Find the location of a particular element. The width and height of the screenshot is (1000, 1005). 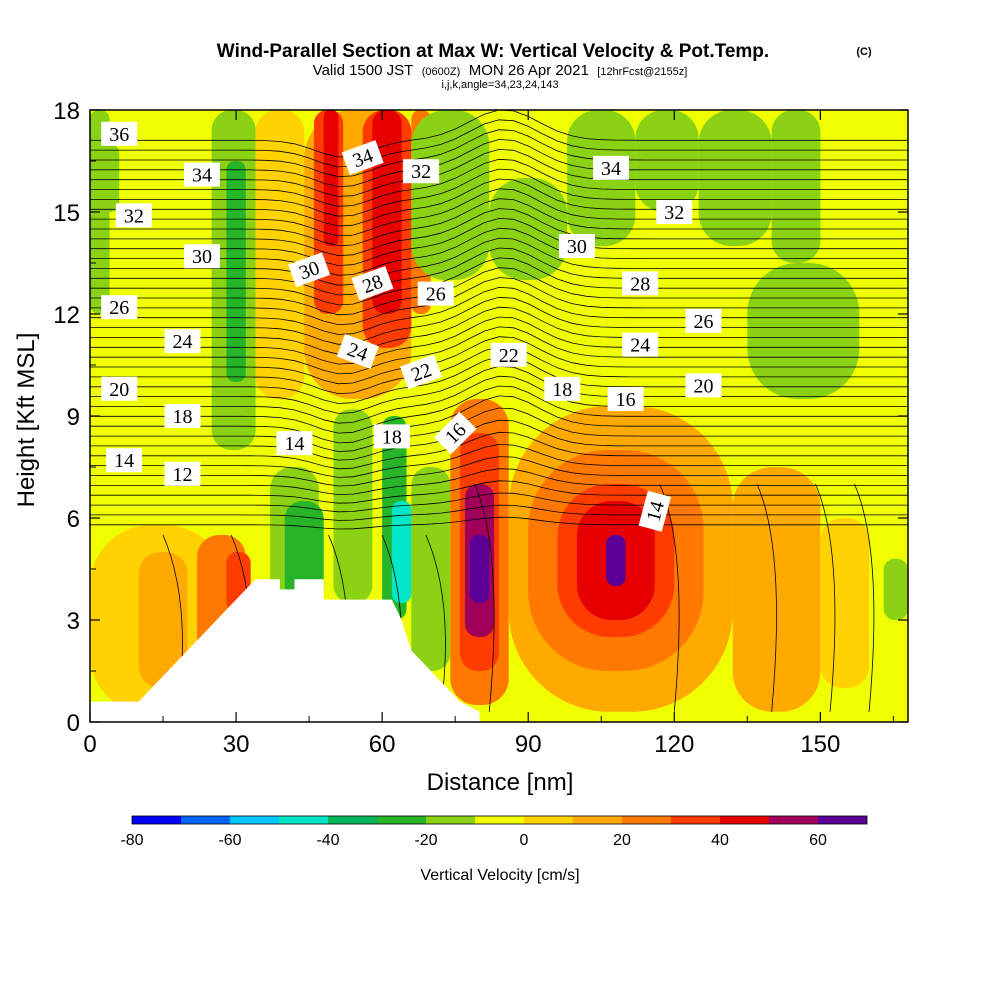

theta-label: 18 is located at coordinates (182, 416).